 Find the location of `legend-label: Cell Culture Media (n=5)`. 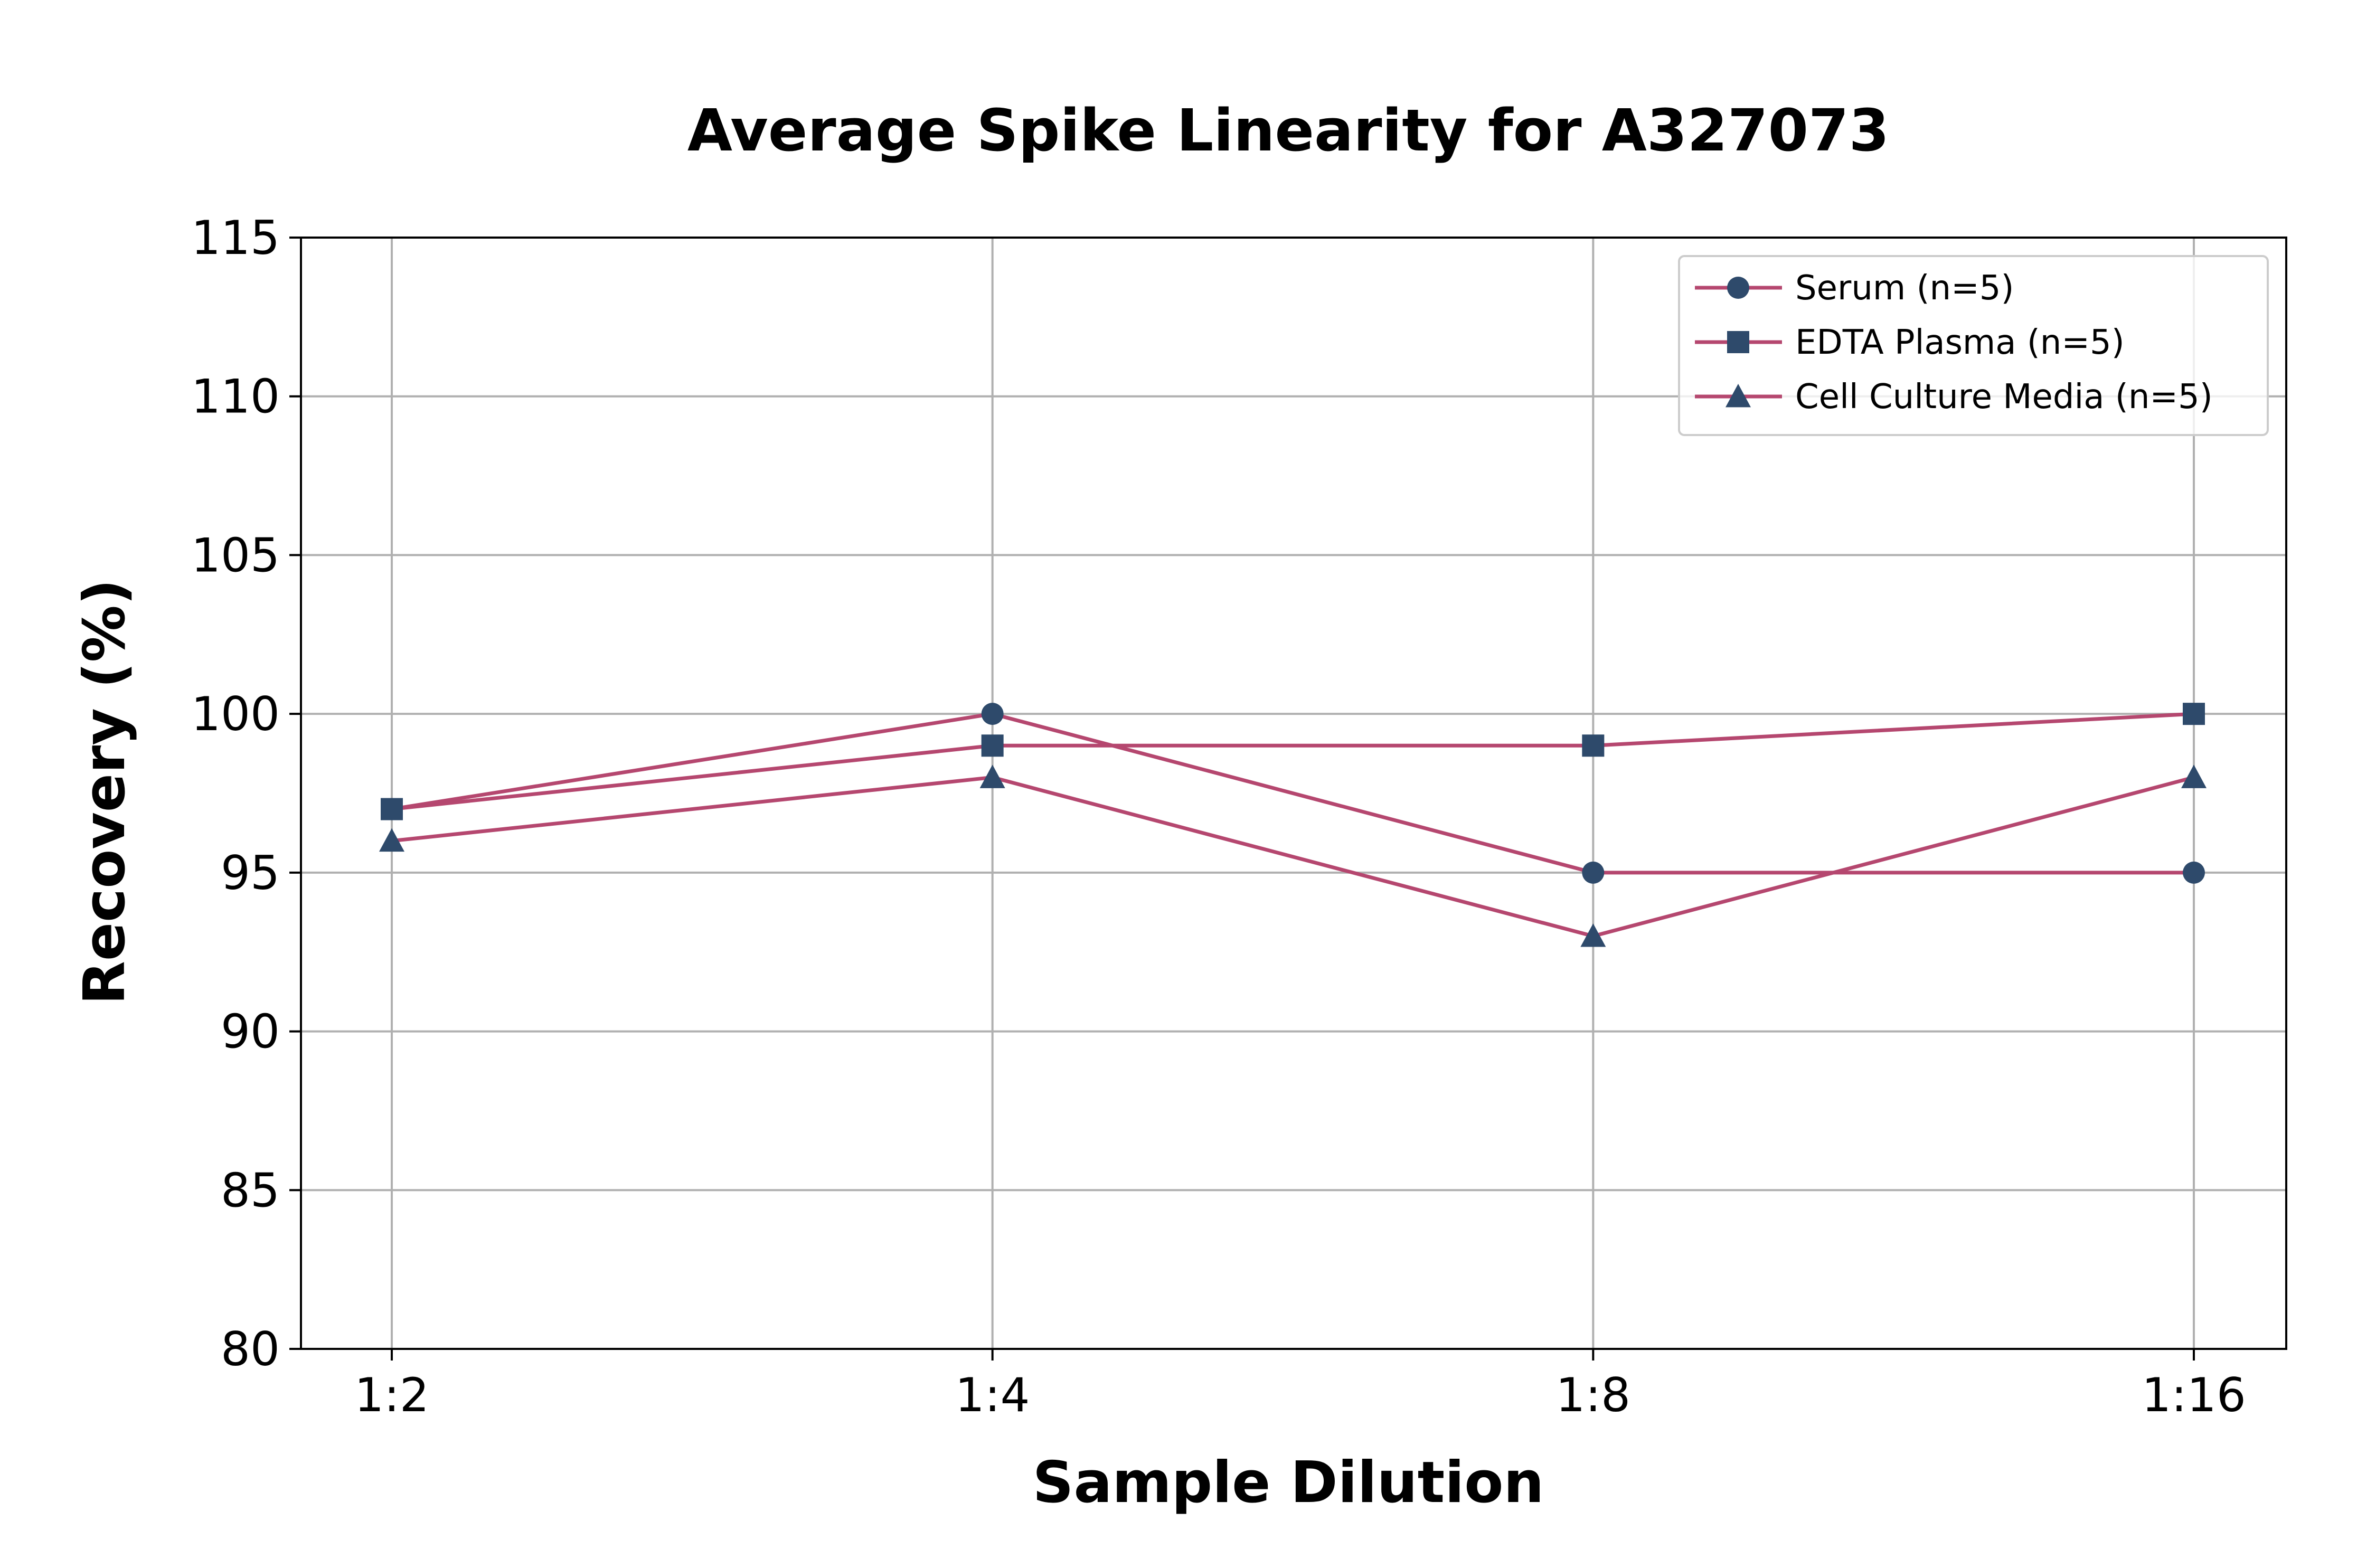

legend-label: Cell Culture Media (n=5) is located at coordinates (2004, 397).